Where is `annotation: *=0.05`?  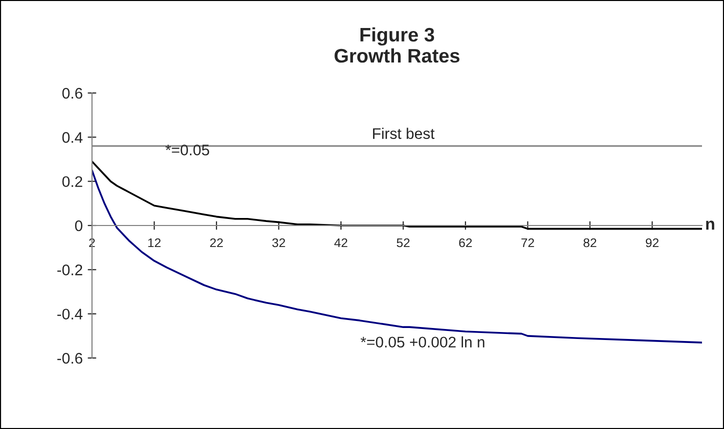 annotation: *=0.05 is located at coordinates (187, 150).